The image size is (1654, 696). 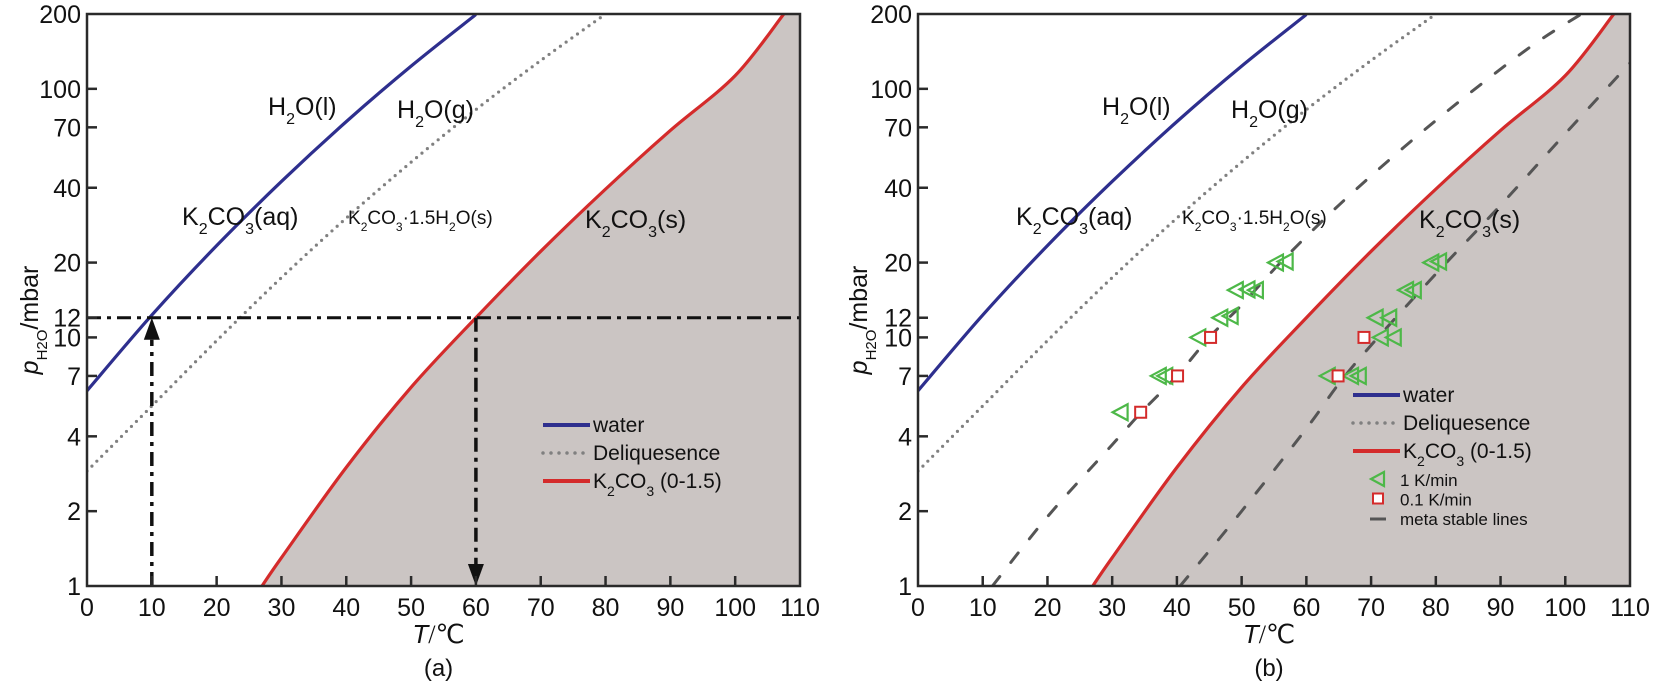 What do you see at coordinates (1378, 498) in the screenshot?
I see `legend-square-icon` at bounding box center [1378, 498].